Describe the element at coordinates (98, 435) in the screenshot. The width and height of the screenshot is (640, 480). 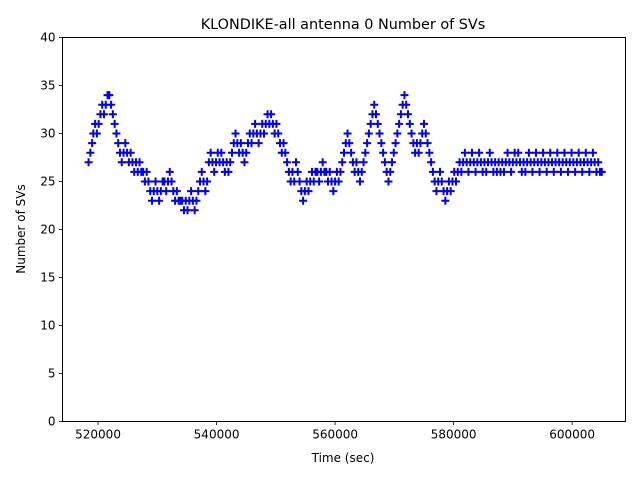
I see `x-tick-label: 520000` at that location.